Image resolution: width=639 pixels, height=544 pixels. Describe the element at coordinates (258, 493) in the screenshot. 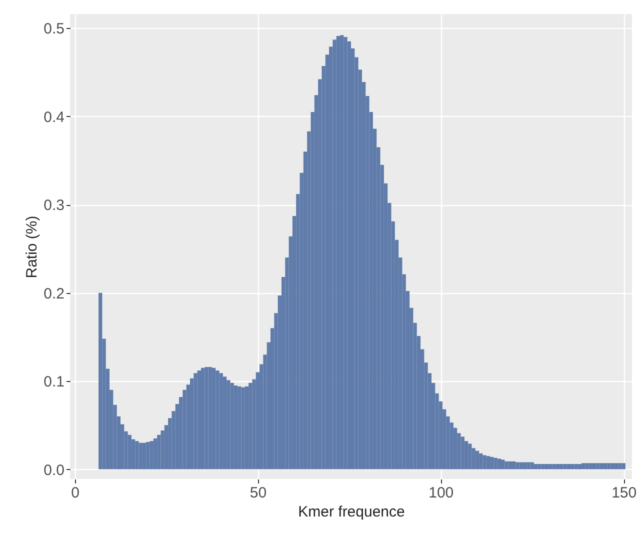

I see `x-tick-label: 50` at that location.